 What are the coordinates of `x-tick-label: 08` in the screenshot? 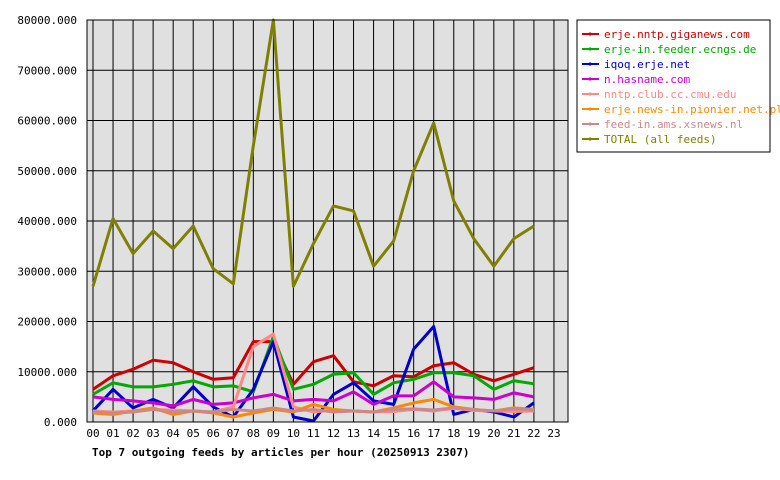 It's located at (253, 433).